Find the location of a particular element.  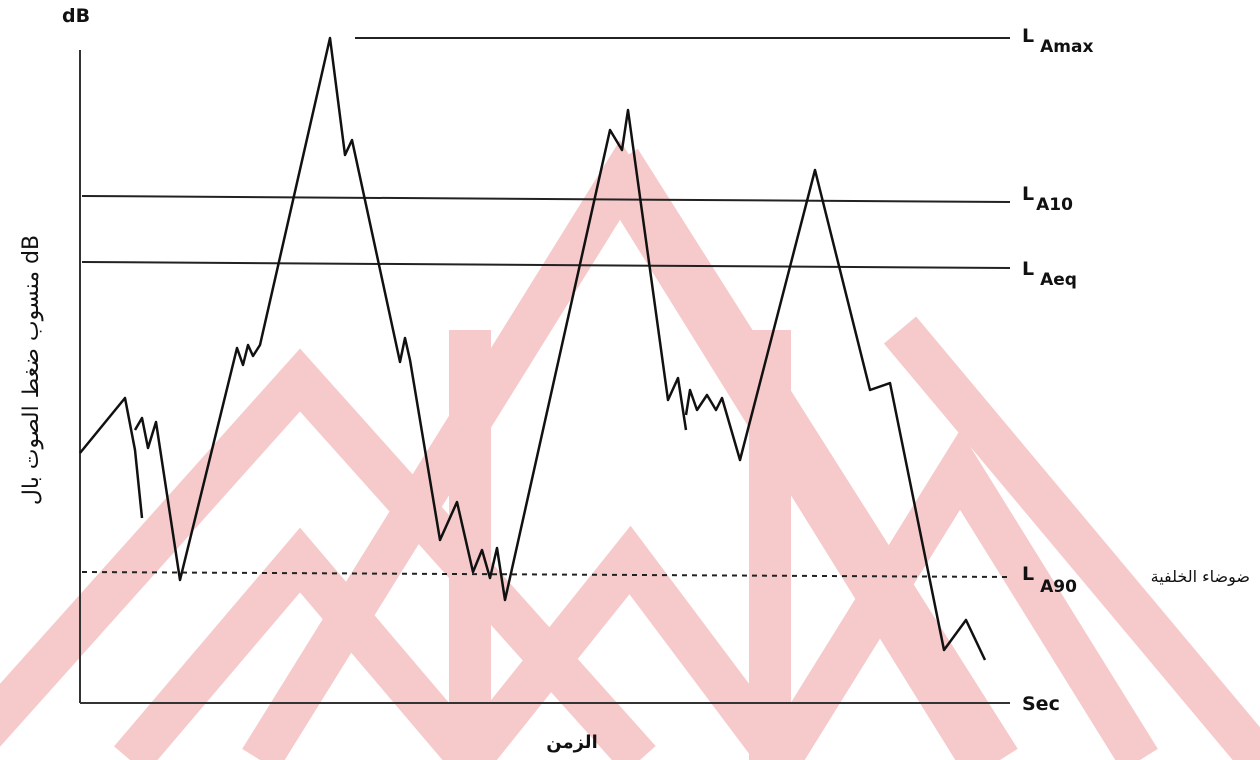

x-unit: Sec is located at coordinates (1041, 704).